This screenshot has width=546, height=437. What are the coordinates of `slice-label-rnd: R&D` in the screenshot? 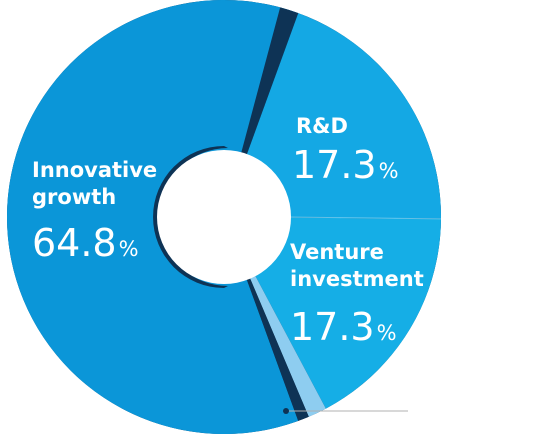 It's located at (322, 126).